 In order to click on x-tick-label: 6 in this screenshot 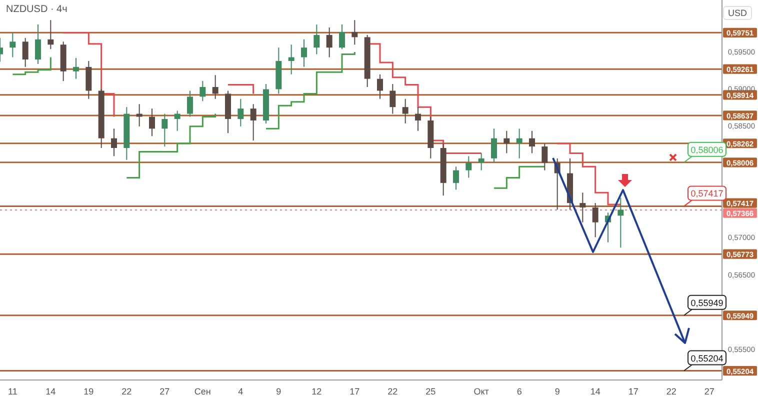, I will do `click(519, 391)`.